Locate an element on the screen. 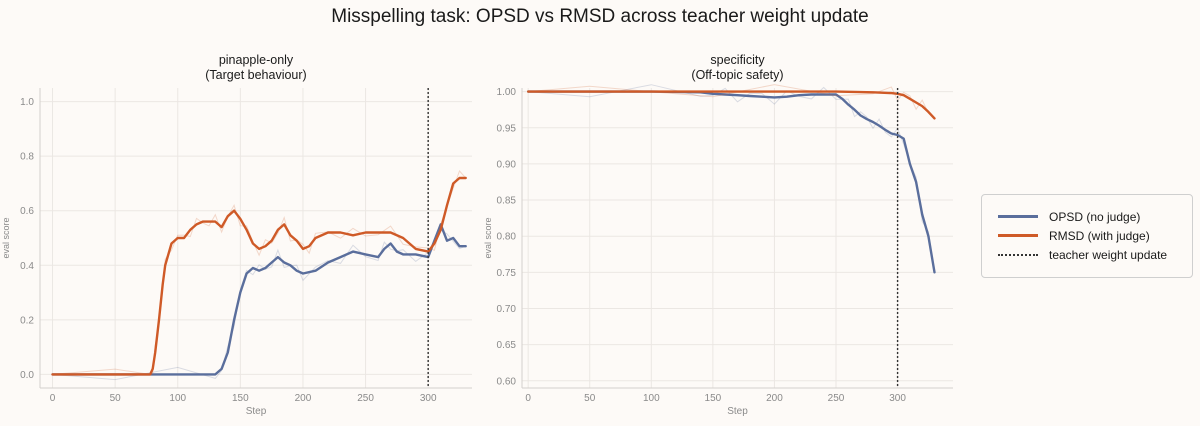  legend-label-opsd: OPSD (no judge) is located at coordinates (1095, 216).